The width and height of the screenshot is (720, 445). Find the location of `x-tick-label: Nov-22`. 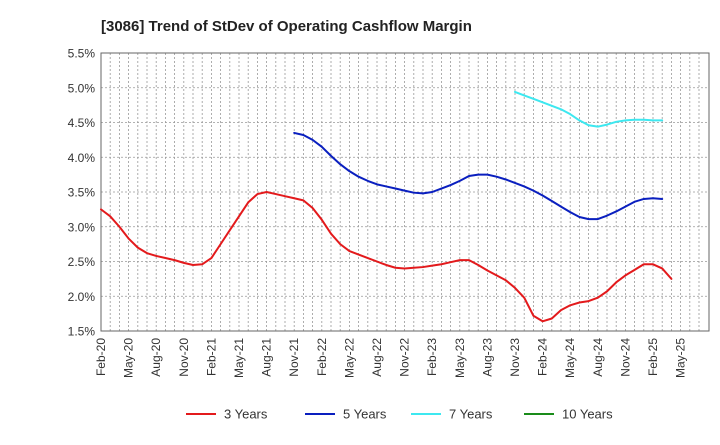

x-tick-label: Nov-22 is located at coordinates (405, 357).